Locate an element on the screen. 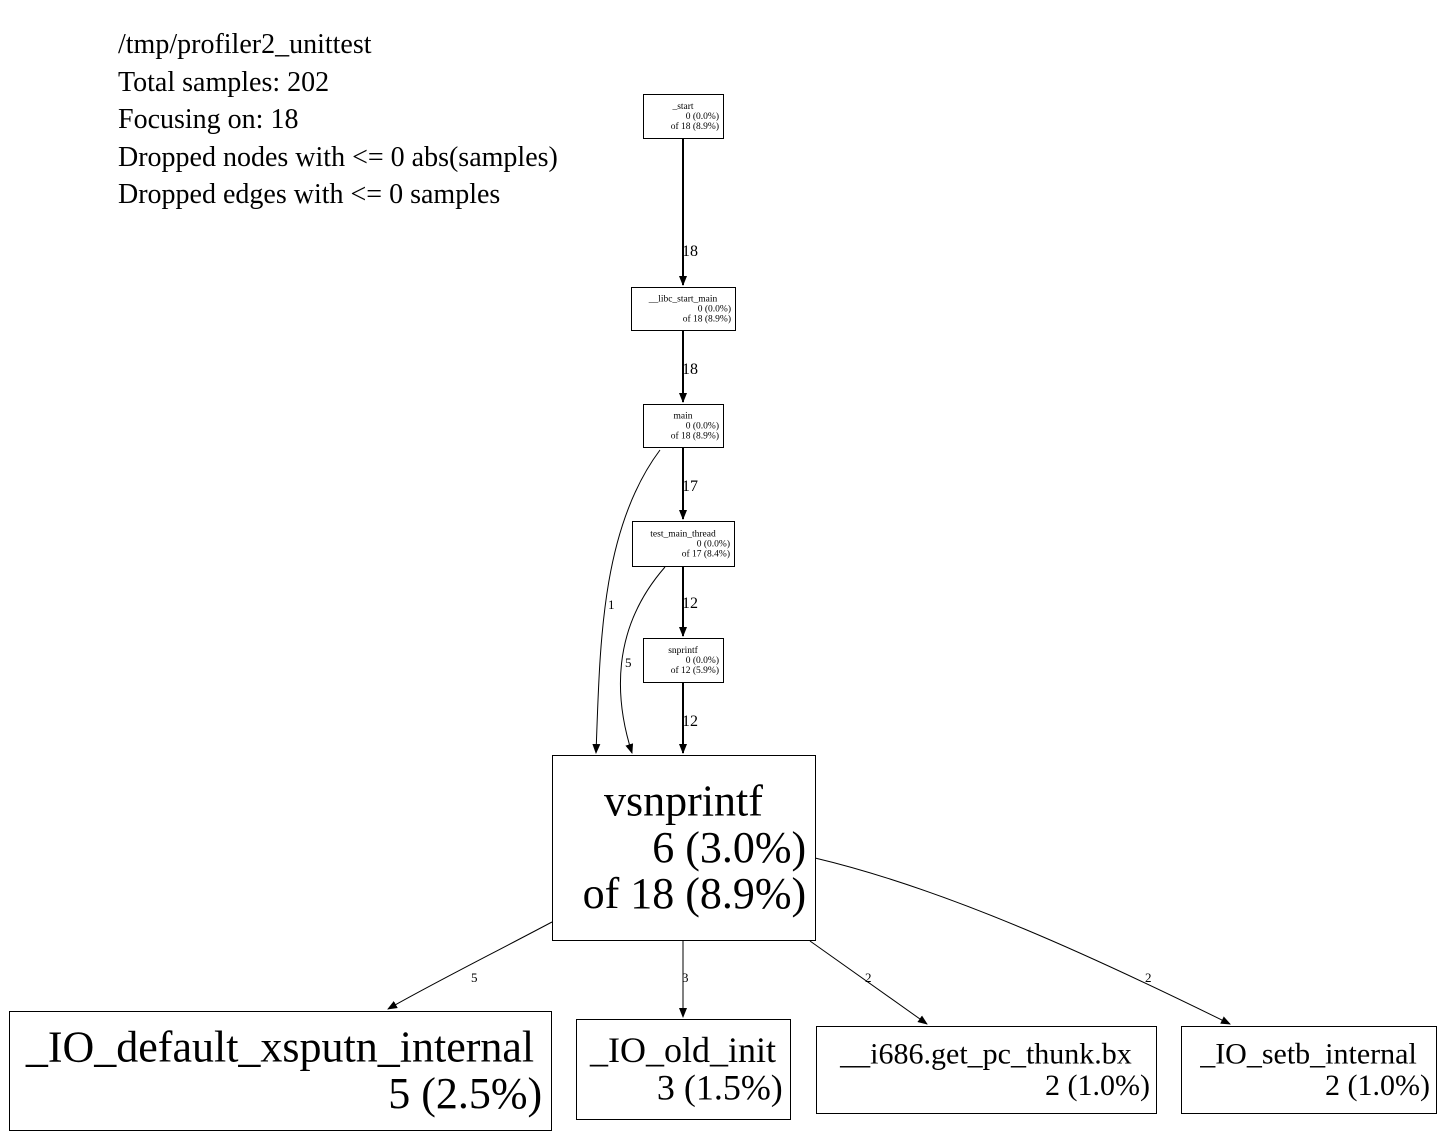 The height and width of the screenshot is (1147, 1443). total-samples: Total samples: 202 is located at coordinates (224, 82).